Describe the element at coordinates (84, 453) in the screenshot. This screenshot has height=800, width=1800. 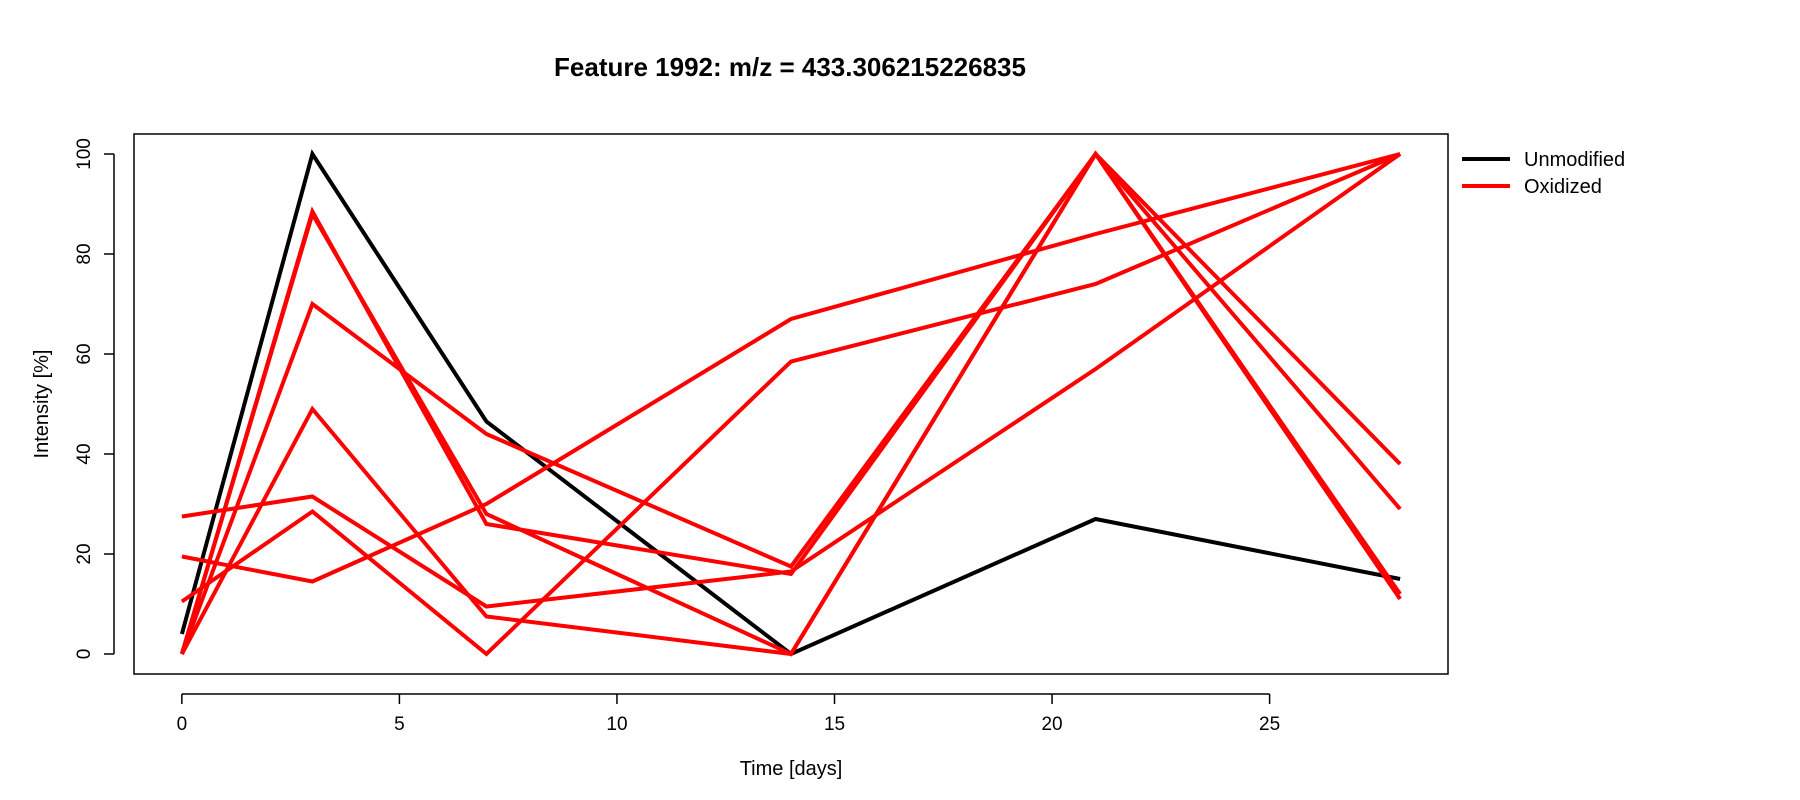
I see `y-tick-label: 40` at that location.